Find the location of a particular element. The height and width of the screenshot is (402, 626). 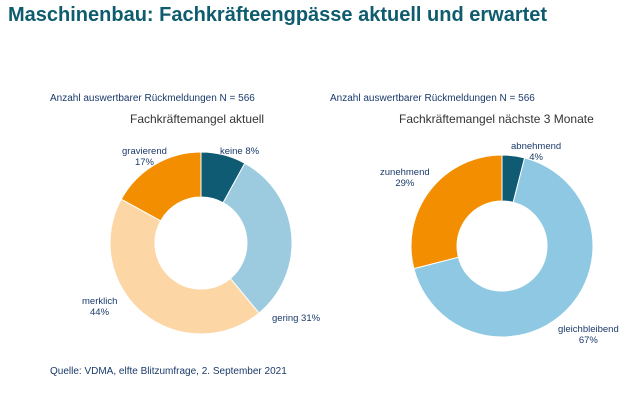

donut-slice-gleichbleibend is located at coordinates (503, 247).